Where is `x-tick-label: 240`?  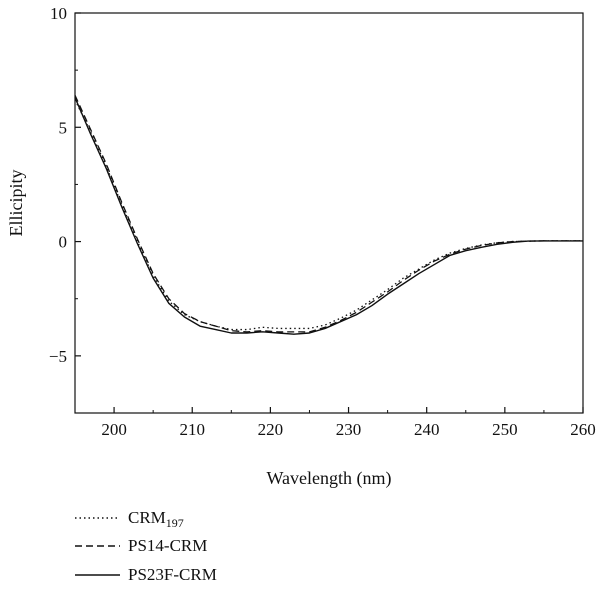
x-tick-label: 240 is located at coordinates (427, 429).